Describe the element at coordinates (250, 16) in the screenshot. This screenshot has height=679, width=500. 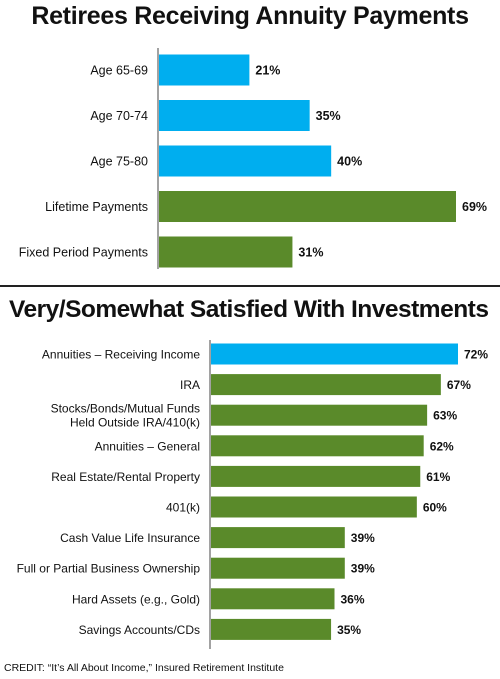
I see `chart-1-title: Retirees Receiving Annuity Payments` at that location.